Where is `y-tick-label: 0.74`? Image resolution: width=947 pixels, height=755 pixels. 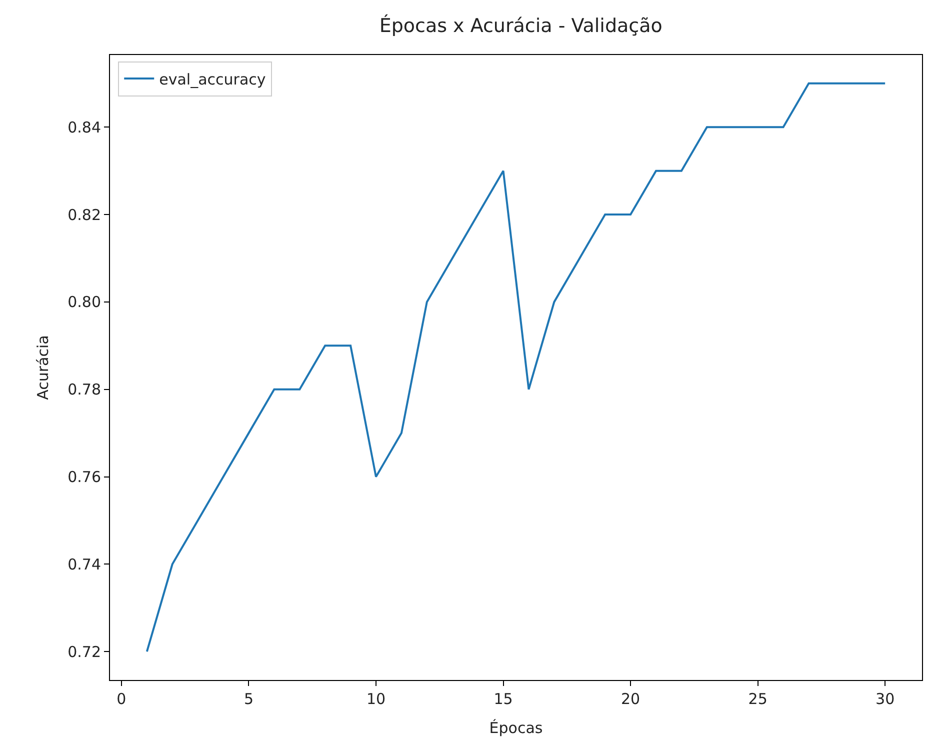 y-tick-label: 0.74 is located at coordinates (84, 564).